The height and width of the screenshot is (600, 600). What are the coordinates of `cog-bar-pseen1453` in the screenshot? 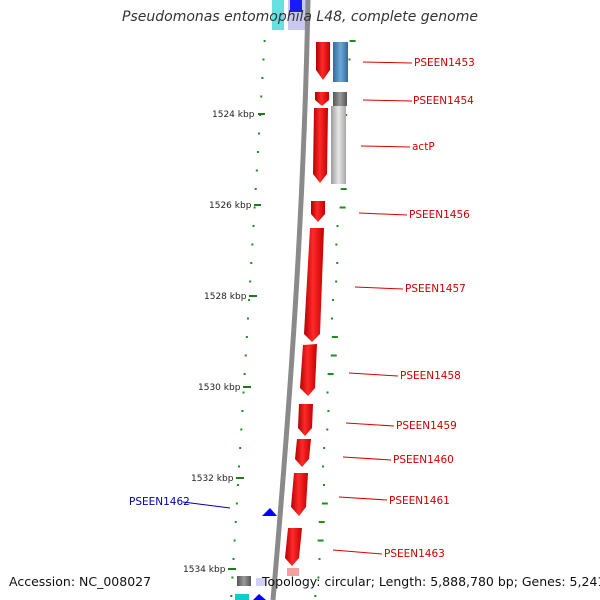 It's located at (340, 62).